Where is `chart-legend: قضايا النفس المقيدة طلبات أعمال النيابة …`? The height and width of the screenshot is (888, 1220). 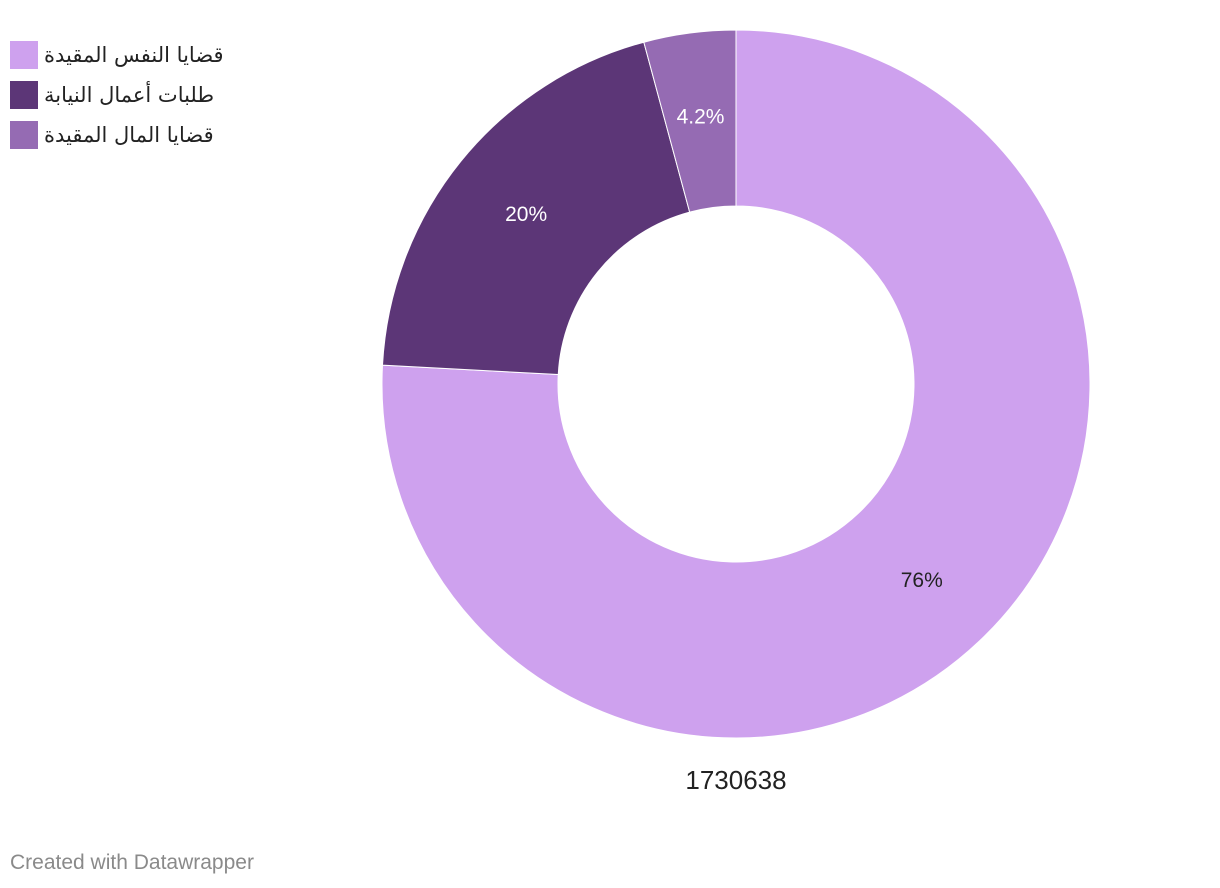
chart-legend: قضايا النفس المقيدة طلبات أعمال النيابة … is located at coordinates (117, 101).